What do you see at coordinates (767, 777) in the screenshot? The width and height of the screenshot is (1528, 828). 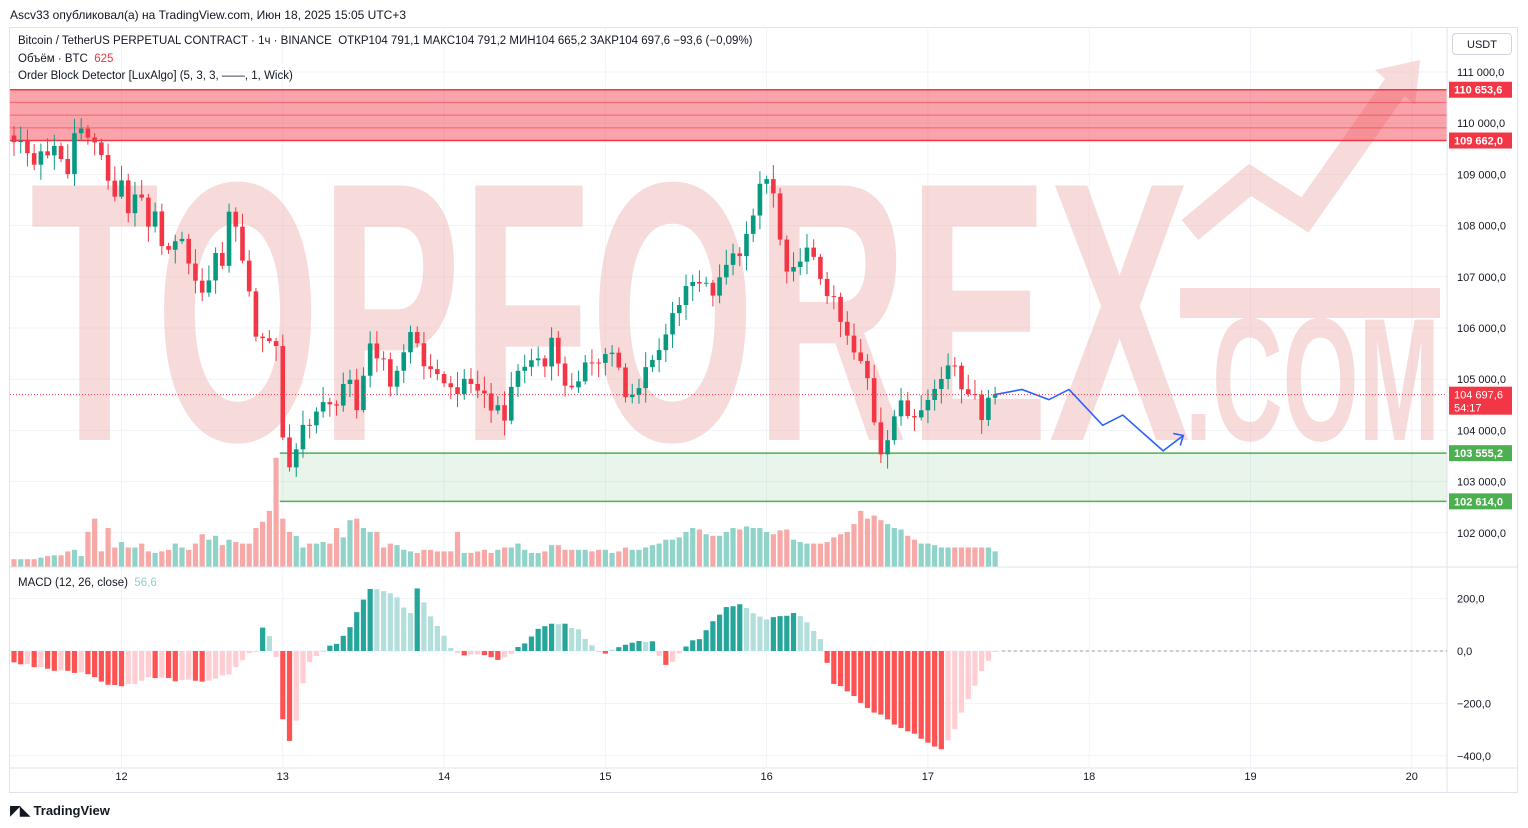 I see `time-tick-label: 16` at bounding box center [767, 777].